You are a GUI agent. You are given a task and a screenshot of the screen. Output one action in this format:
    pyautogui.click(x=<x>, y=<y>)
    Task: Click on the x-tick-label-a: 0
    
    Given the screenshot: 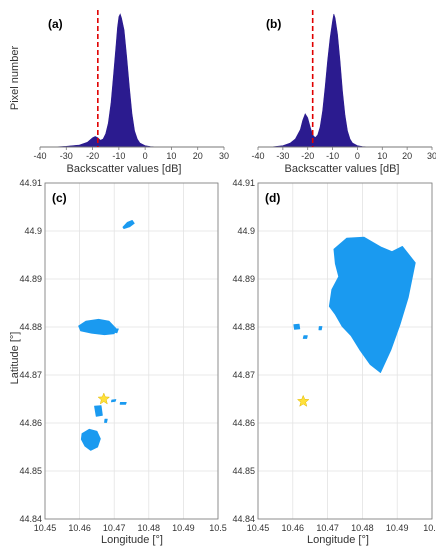 What is the action you would take?
    pyautogui.click(x=145, y=156)
    